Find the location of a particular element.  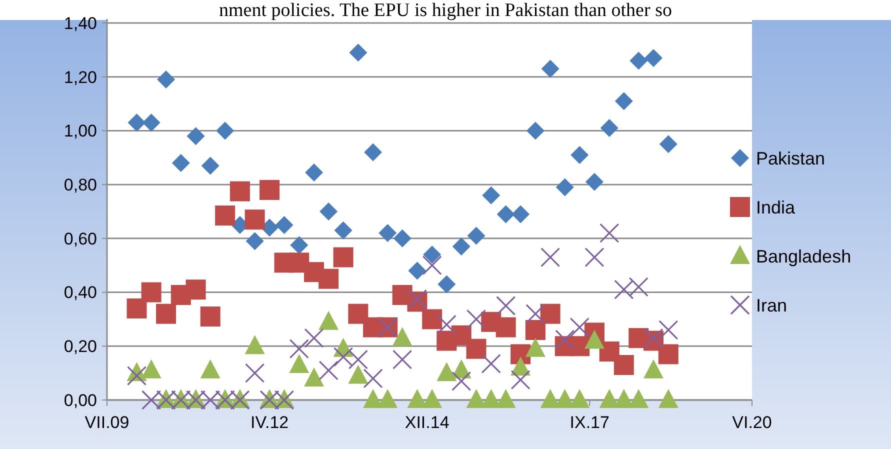

x-tick-label: VI.20 is located at coordinates (752, 422).